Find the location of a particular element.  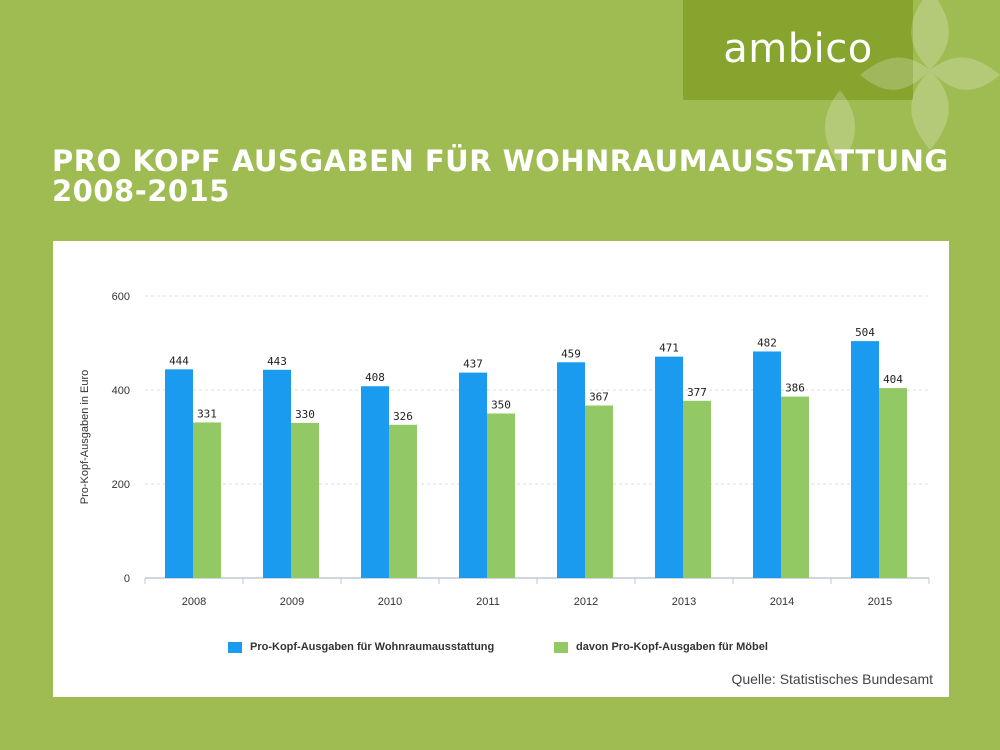

x-tick-label: 2009 is located at coordinates (292, 602).